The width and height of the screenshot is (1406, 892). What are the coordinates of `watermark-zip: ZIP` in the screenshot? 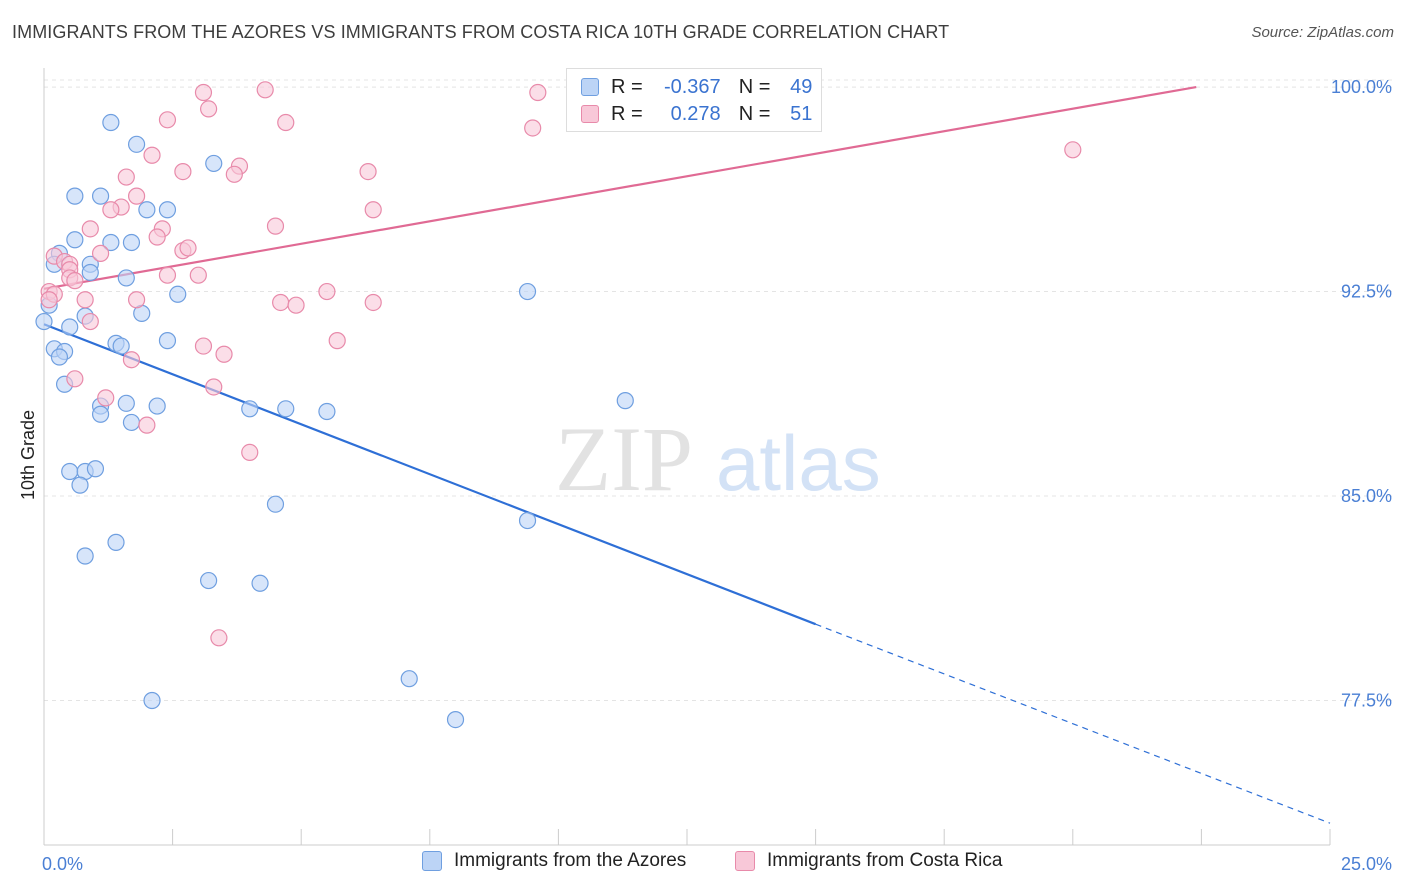 It's located at (624, 459).